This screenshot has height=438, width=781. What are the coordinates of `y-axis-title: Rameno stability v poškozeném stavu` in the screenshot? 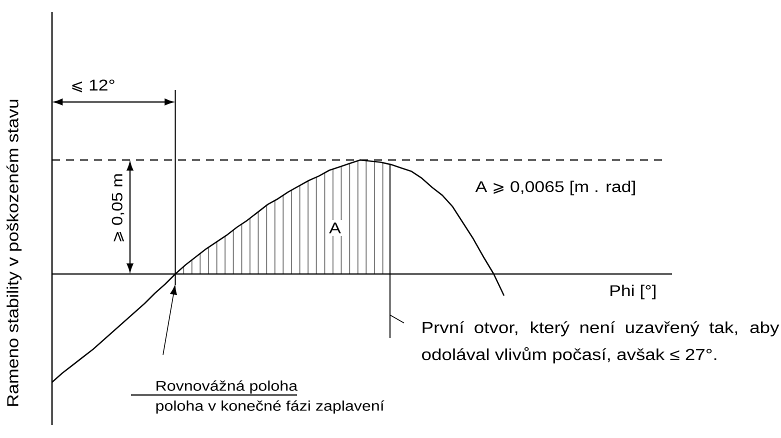 It's located at (14, 253).